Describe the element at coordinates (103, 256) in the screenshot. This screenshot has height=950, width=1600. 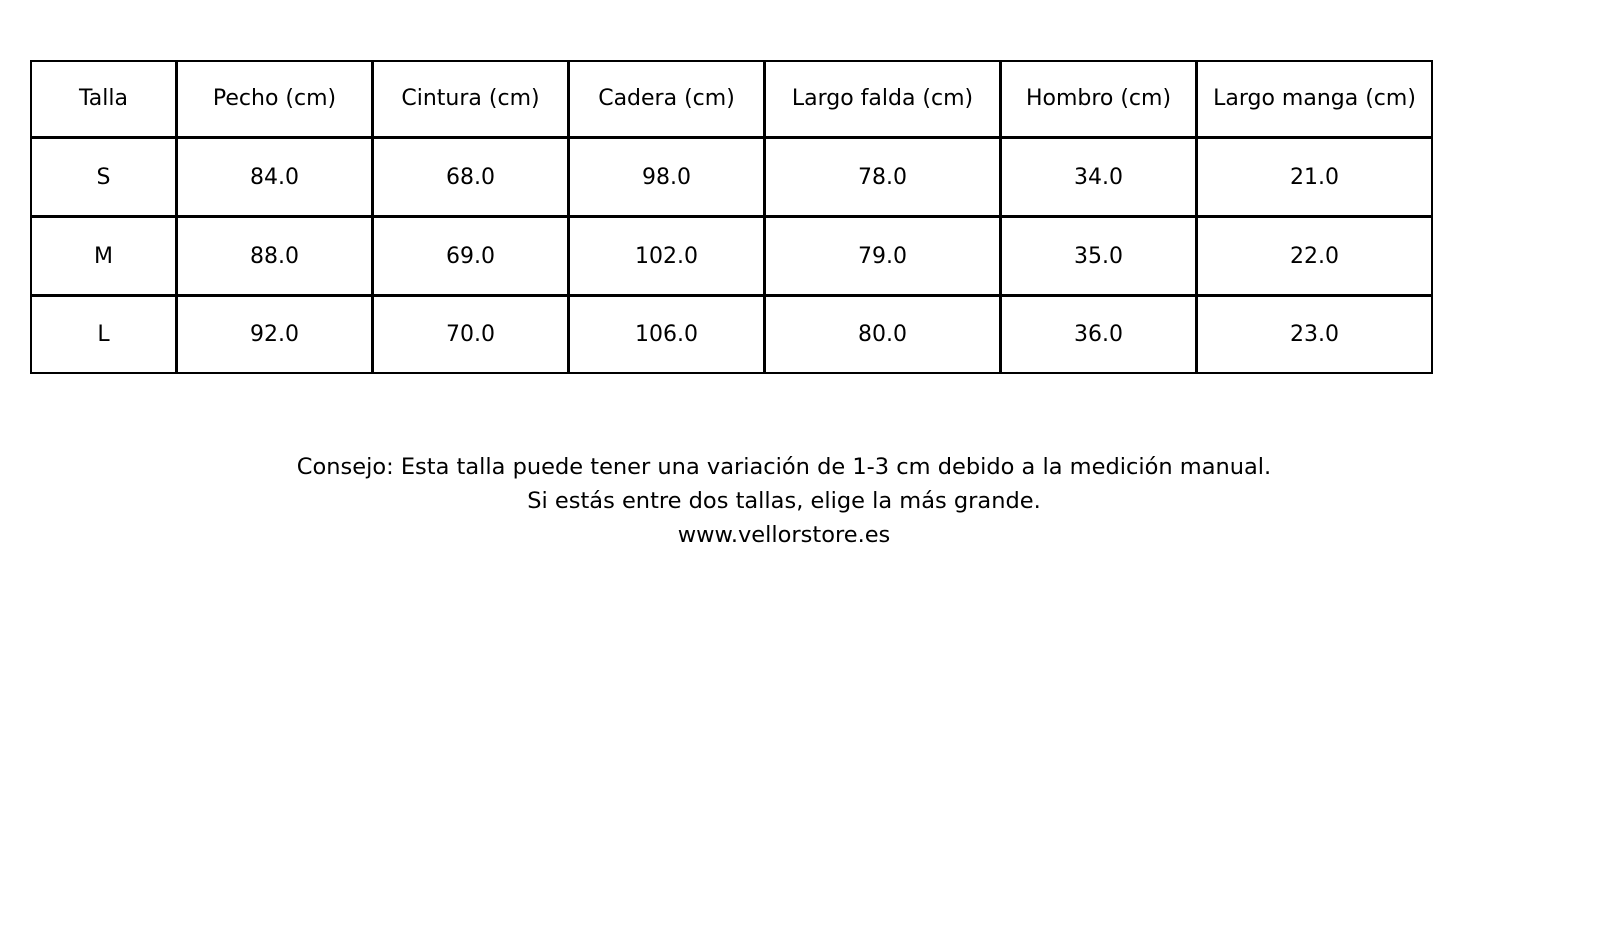
I see `table-cell: M` at that location.